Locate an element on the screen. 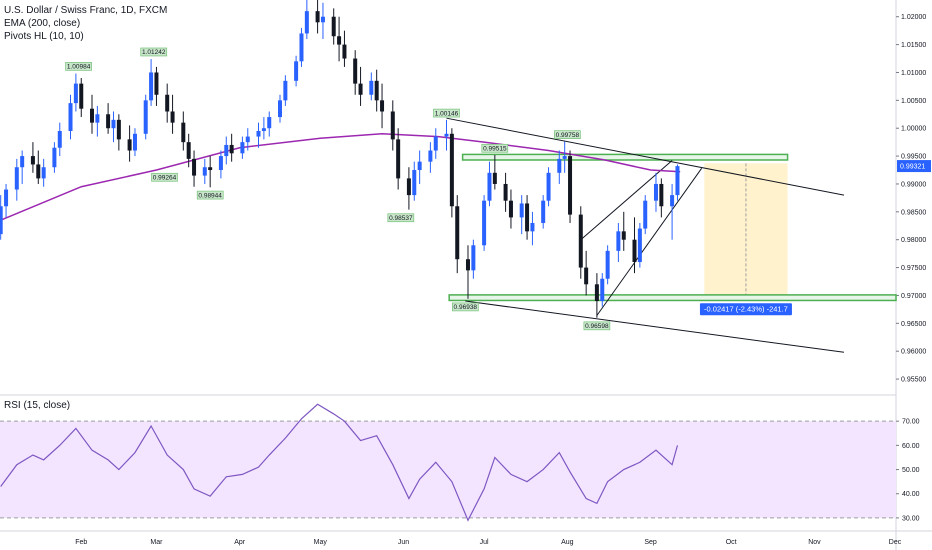  price-tick-label: 0.97000 is located at coordinates (913, 296).